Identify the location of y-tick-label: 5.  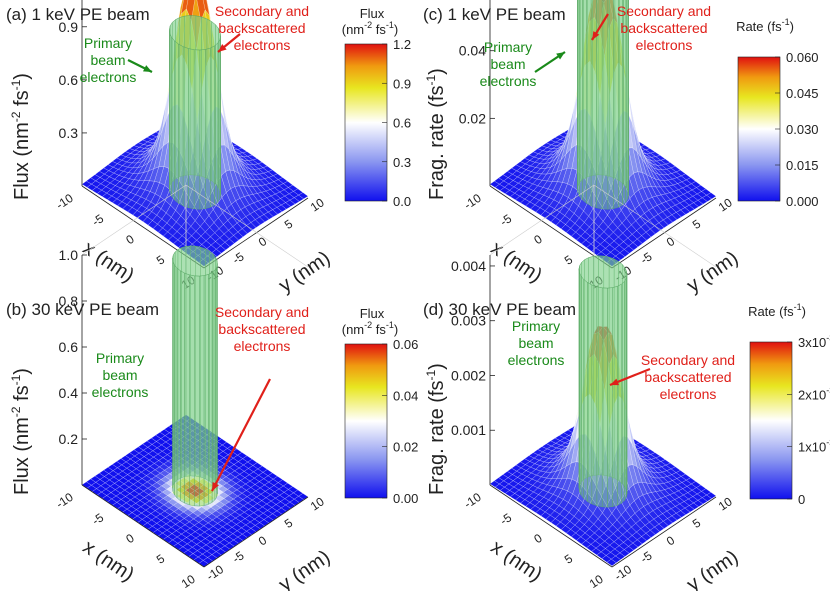
(697, 224).